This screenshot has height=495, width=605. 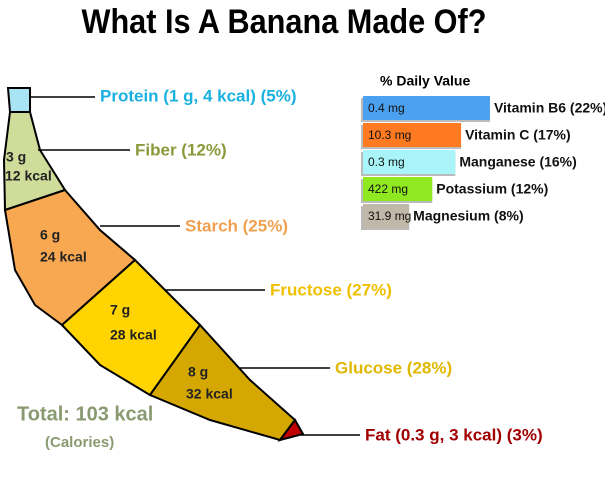 I want to click on category-label: Vitamin B6 (22%), so click(x=549, y=108).